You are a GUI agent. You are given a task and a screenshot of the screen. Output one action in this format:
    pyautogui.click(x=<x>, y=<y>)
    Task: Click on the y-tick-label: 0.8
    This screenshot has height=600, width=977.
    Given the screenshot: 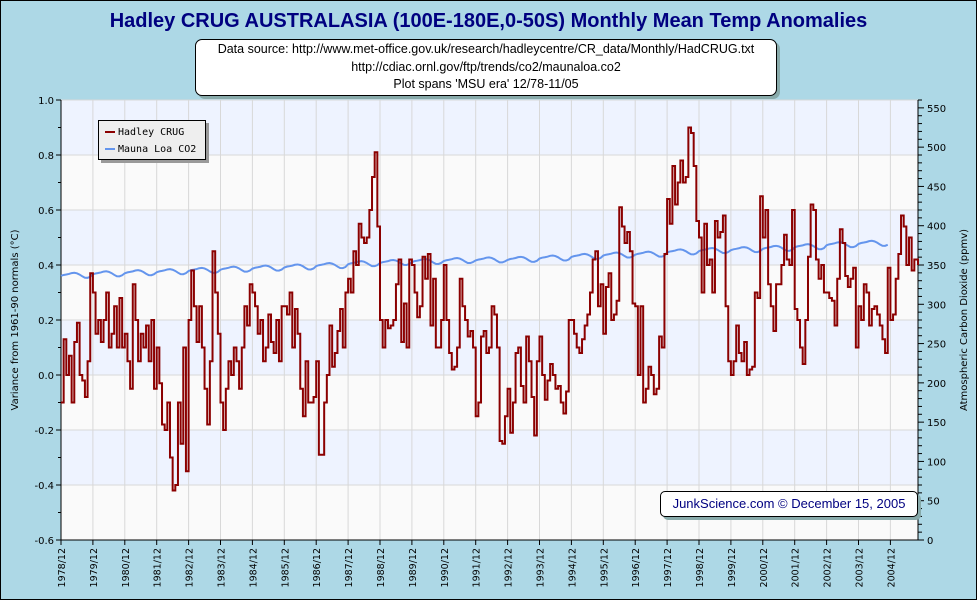 What is the action you would take?
    pyautogui.click(x=46, y=156)
    